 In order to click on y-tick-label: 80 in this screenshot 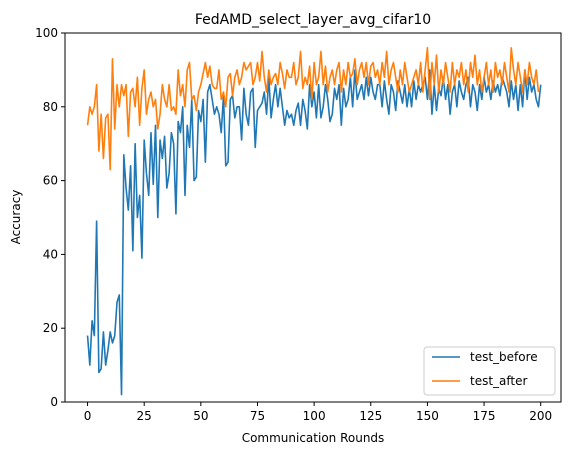, I will do `click(50, 107)`.